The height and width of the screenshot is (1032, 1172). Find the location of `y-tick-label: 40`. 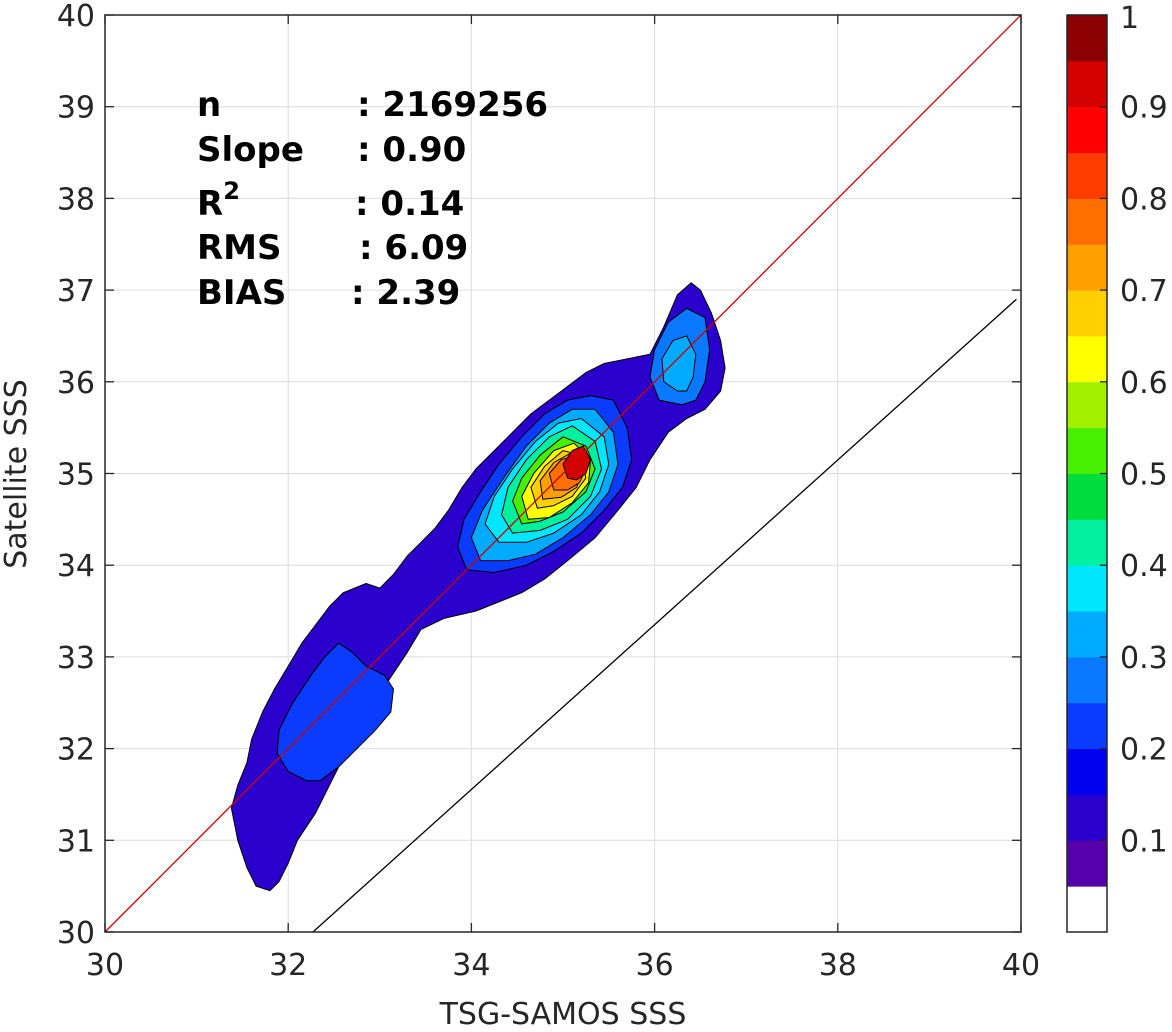

y-tick-label: 40 is located at coordinates (76, 17).